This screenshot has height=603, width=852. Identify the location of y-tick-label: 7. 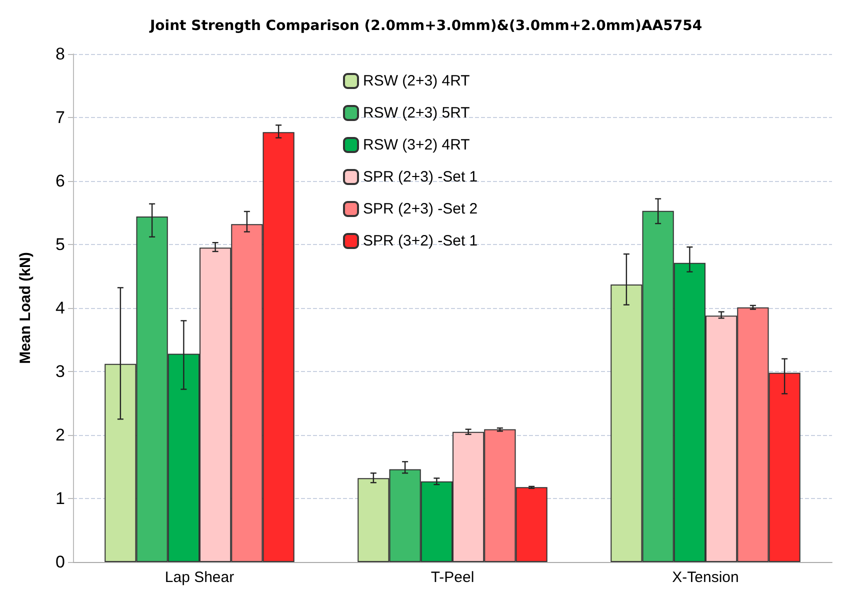
(60, 117).